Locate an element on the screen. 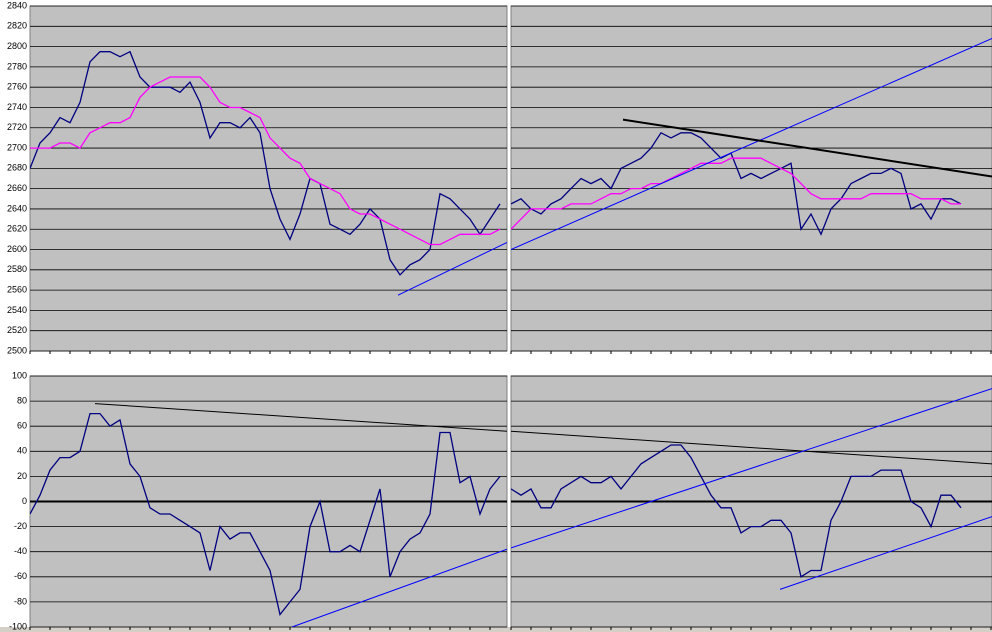  y-tick-label: 40 is located at coordinates (22, 451).